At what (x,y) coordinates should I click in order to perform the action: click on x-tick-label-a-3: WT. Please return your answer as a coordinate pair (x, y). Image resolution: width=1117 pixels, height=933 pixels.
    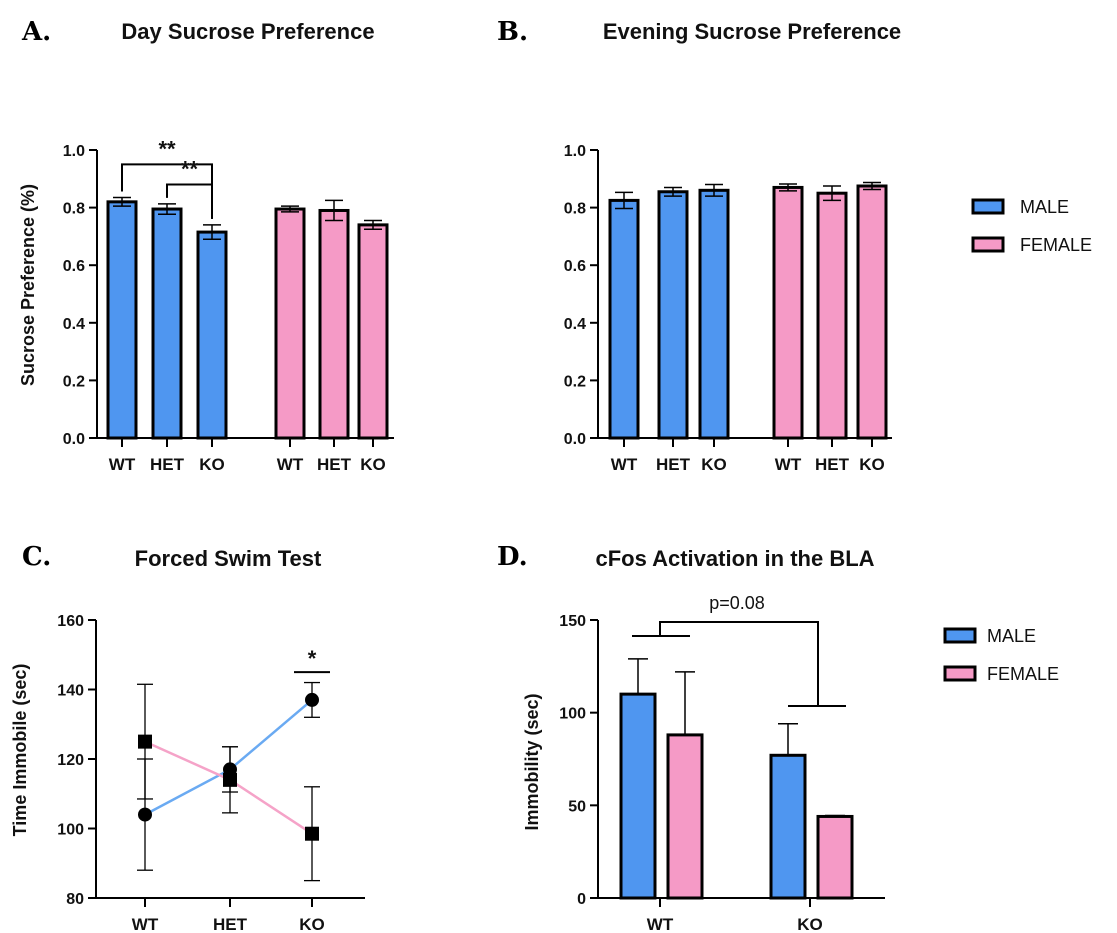
    Looking at the image, I should click on (290, 464).